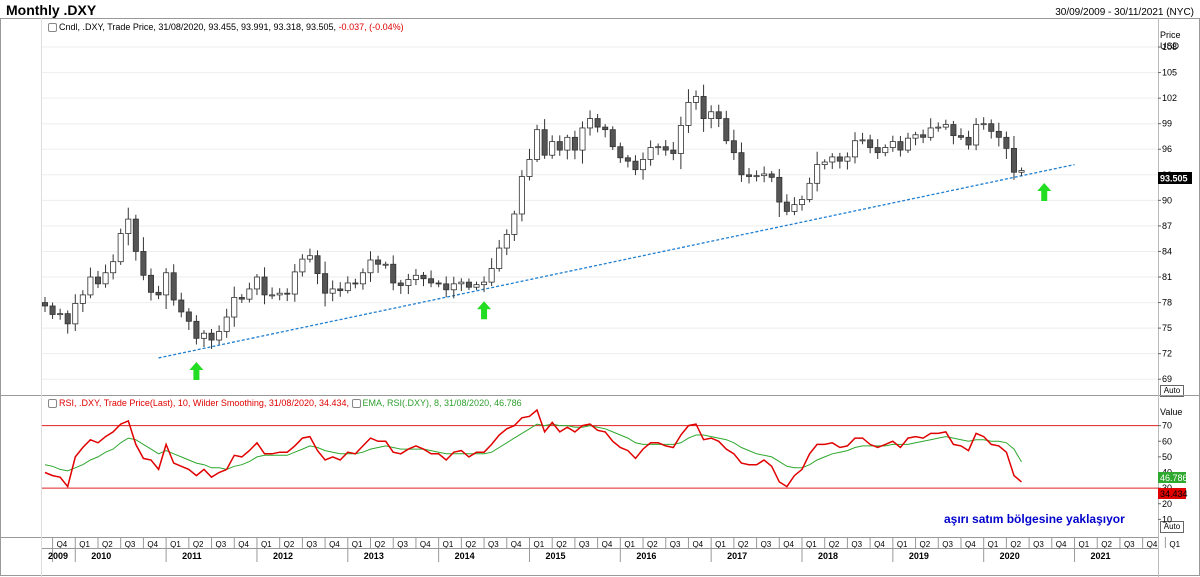 The height and width of the screenshot is (577, 1200). Describe the element at coordinates (1173, 485) in the screenshot. I see `rsi-badges: 46.786 34.434` at that location.